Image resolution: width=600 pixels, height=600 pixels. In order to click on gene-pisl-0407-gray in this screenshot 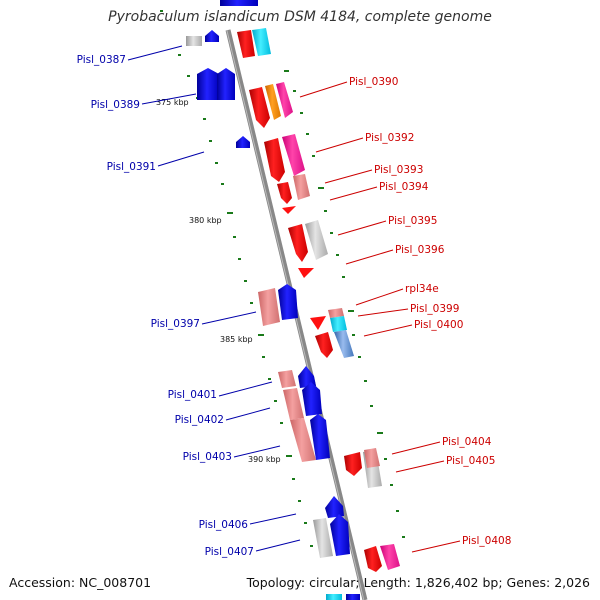, I will do `click(323, 538)`.